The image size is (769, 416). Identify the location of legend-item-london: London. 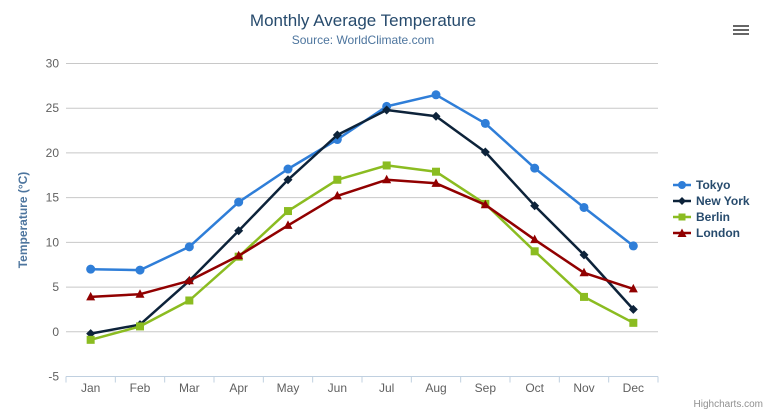
(711, 233).